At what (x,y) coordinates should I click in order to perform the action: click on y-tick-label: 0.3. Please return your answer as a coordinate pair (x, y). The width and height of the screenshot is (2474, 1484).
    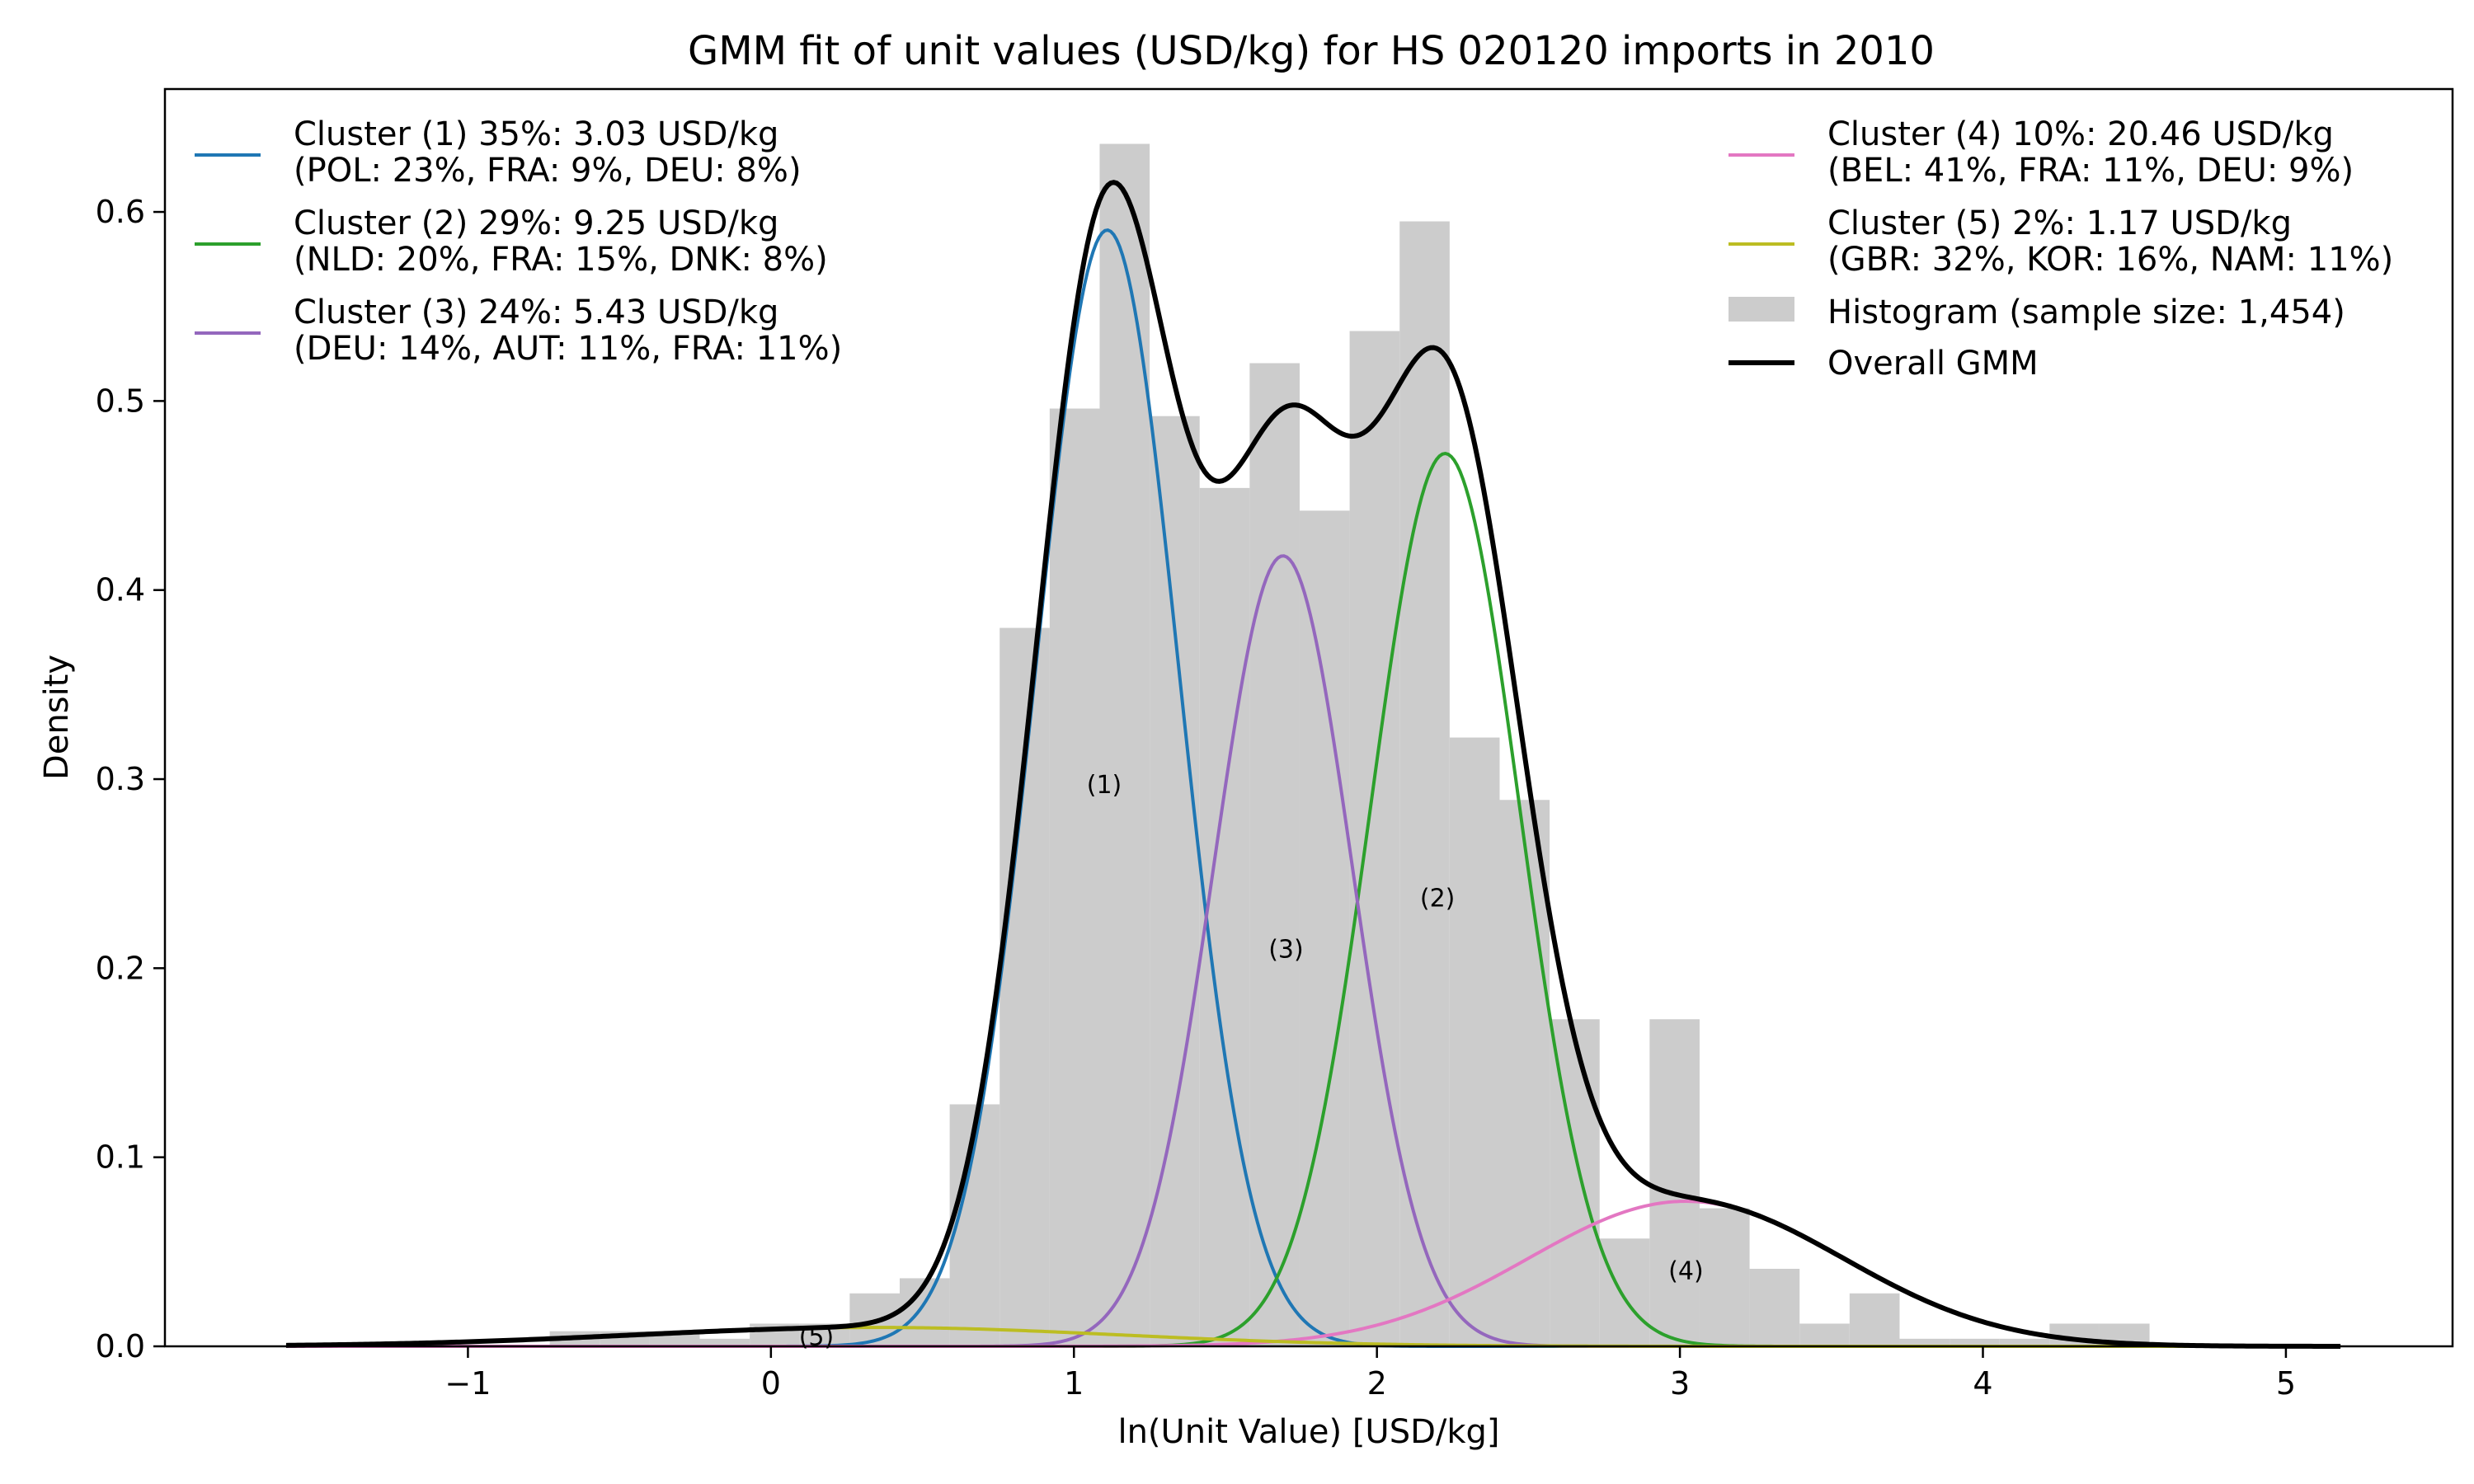
    Looking at the image, I should click on (120, 779).